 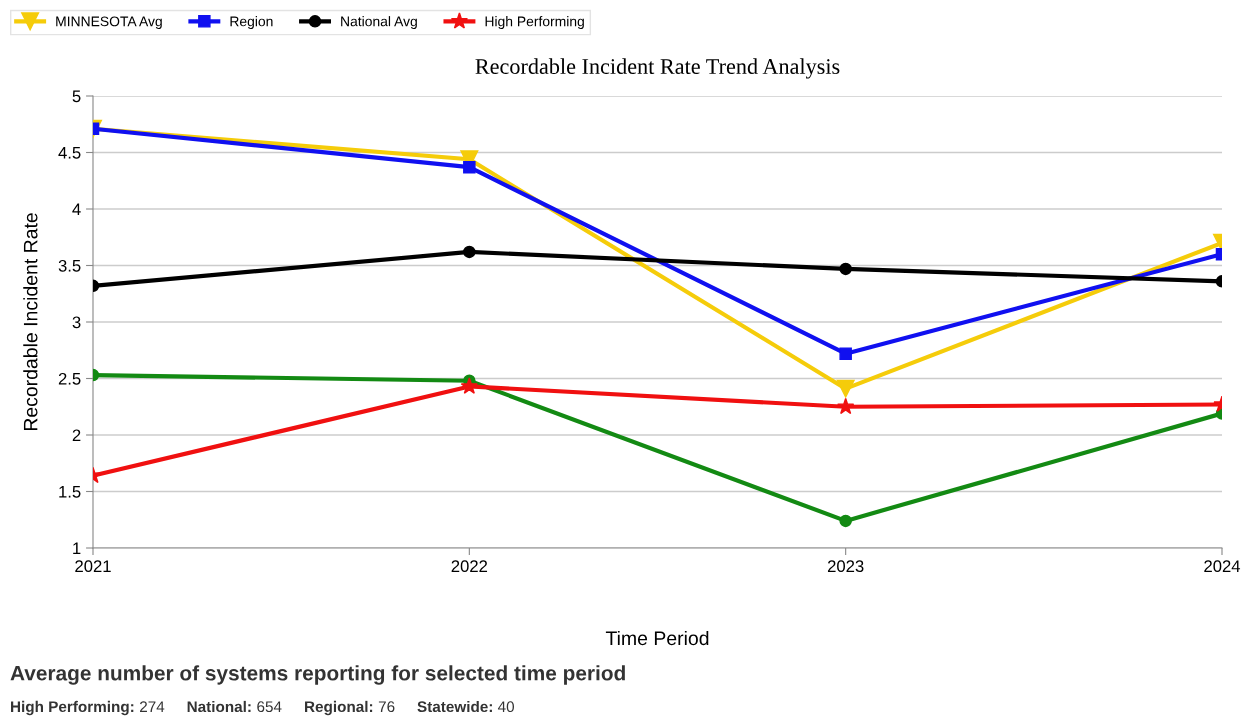 What do you see at coordinates (69, 153) in the screenshot?
I see `y-tick-label: 4.5` at bounding box center [69, 153].